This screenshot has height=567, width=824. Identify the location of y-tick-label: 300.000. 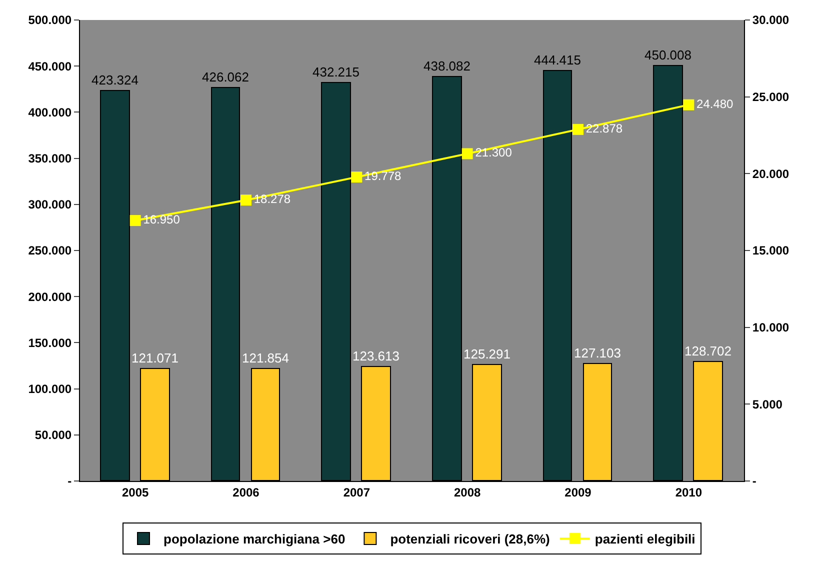
(50, 205).